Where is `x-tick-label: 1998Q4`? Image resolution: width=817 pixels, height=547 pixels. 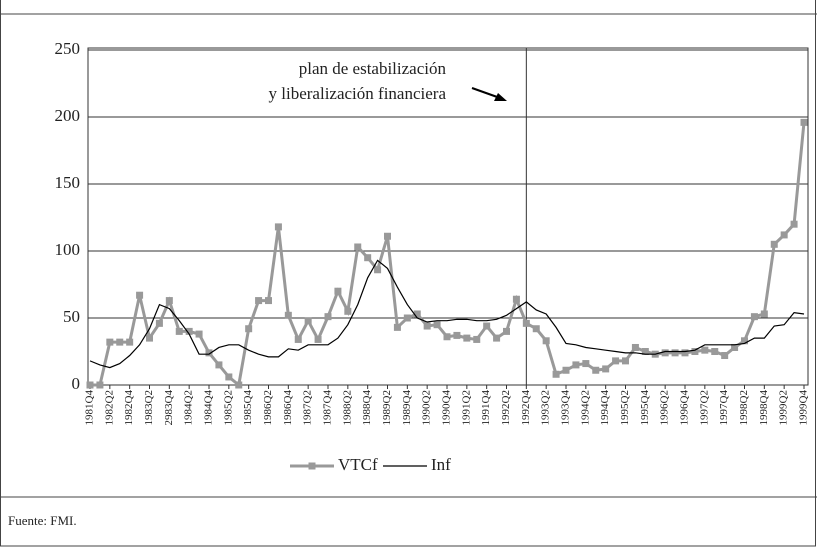 x-tick-label: 1998Q4 is located at coordinates (764, 408).